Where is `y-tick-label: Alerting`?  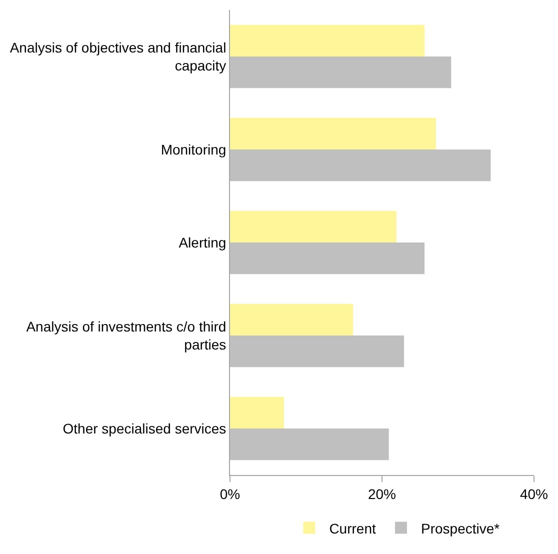
y-tick-label: Alerting is located at coordinates (202, 242).